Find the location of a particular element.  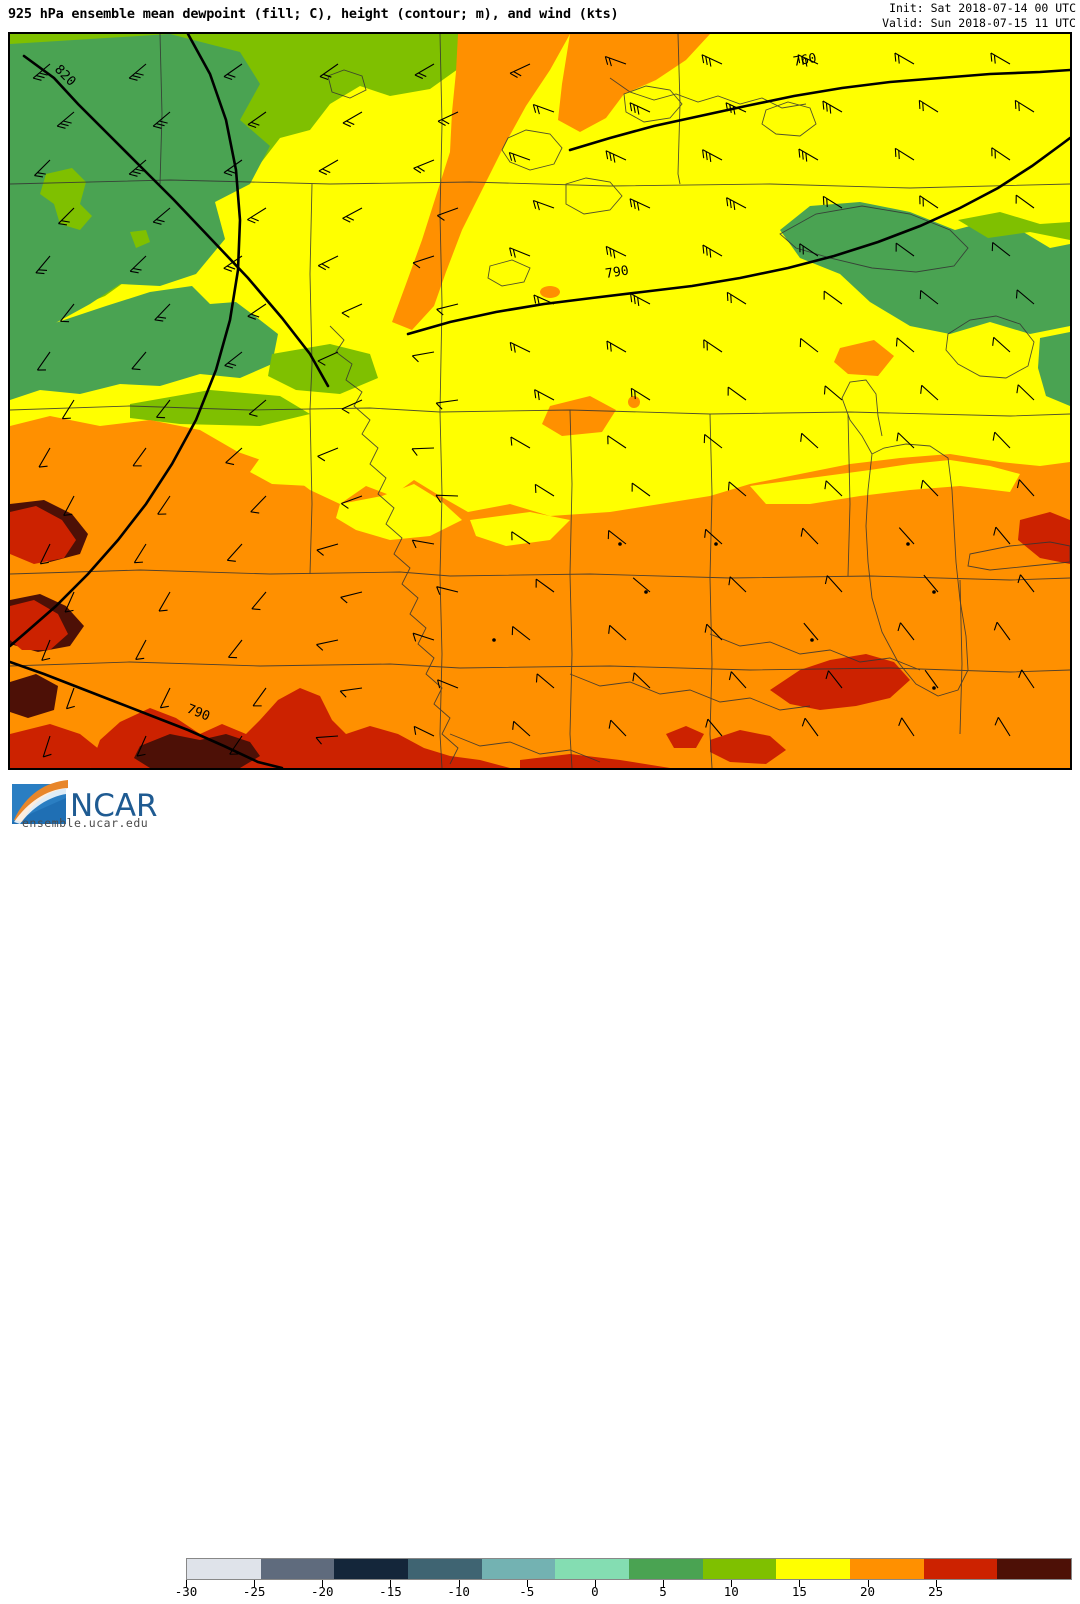

colorbar-tick-label: -30 is located at coordinates (186, 1591).